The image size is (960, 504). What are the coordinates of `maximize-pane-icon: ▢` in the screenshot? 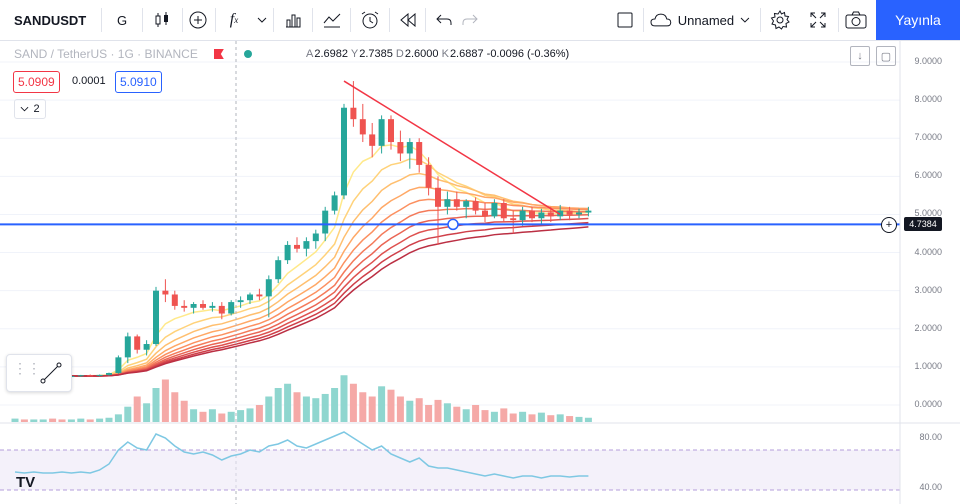 It's located at (886, 56).